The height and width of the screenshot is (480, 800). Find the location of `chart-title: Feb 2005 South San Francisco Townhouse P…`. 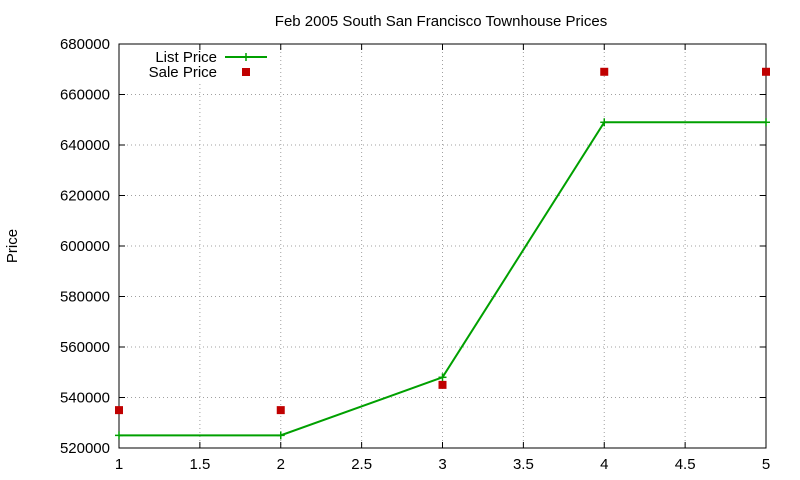

chart-title: Feb 2005 South San Francisco Townhouse P… is located at coordinates (441, 21).